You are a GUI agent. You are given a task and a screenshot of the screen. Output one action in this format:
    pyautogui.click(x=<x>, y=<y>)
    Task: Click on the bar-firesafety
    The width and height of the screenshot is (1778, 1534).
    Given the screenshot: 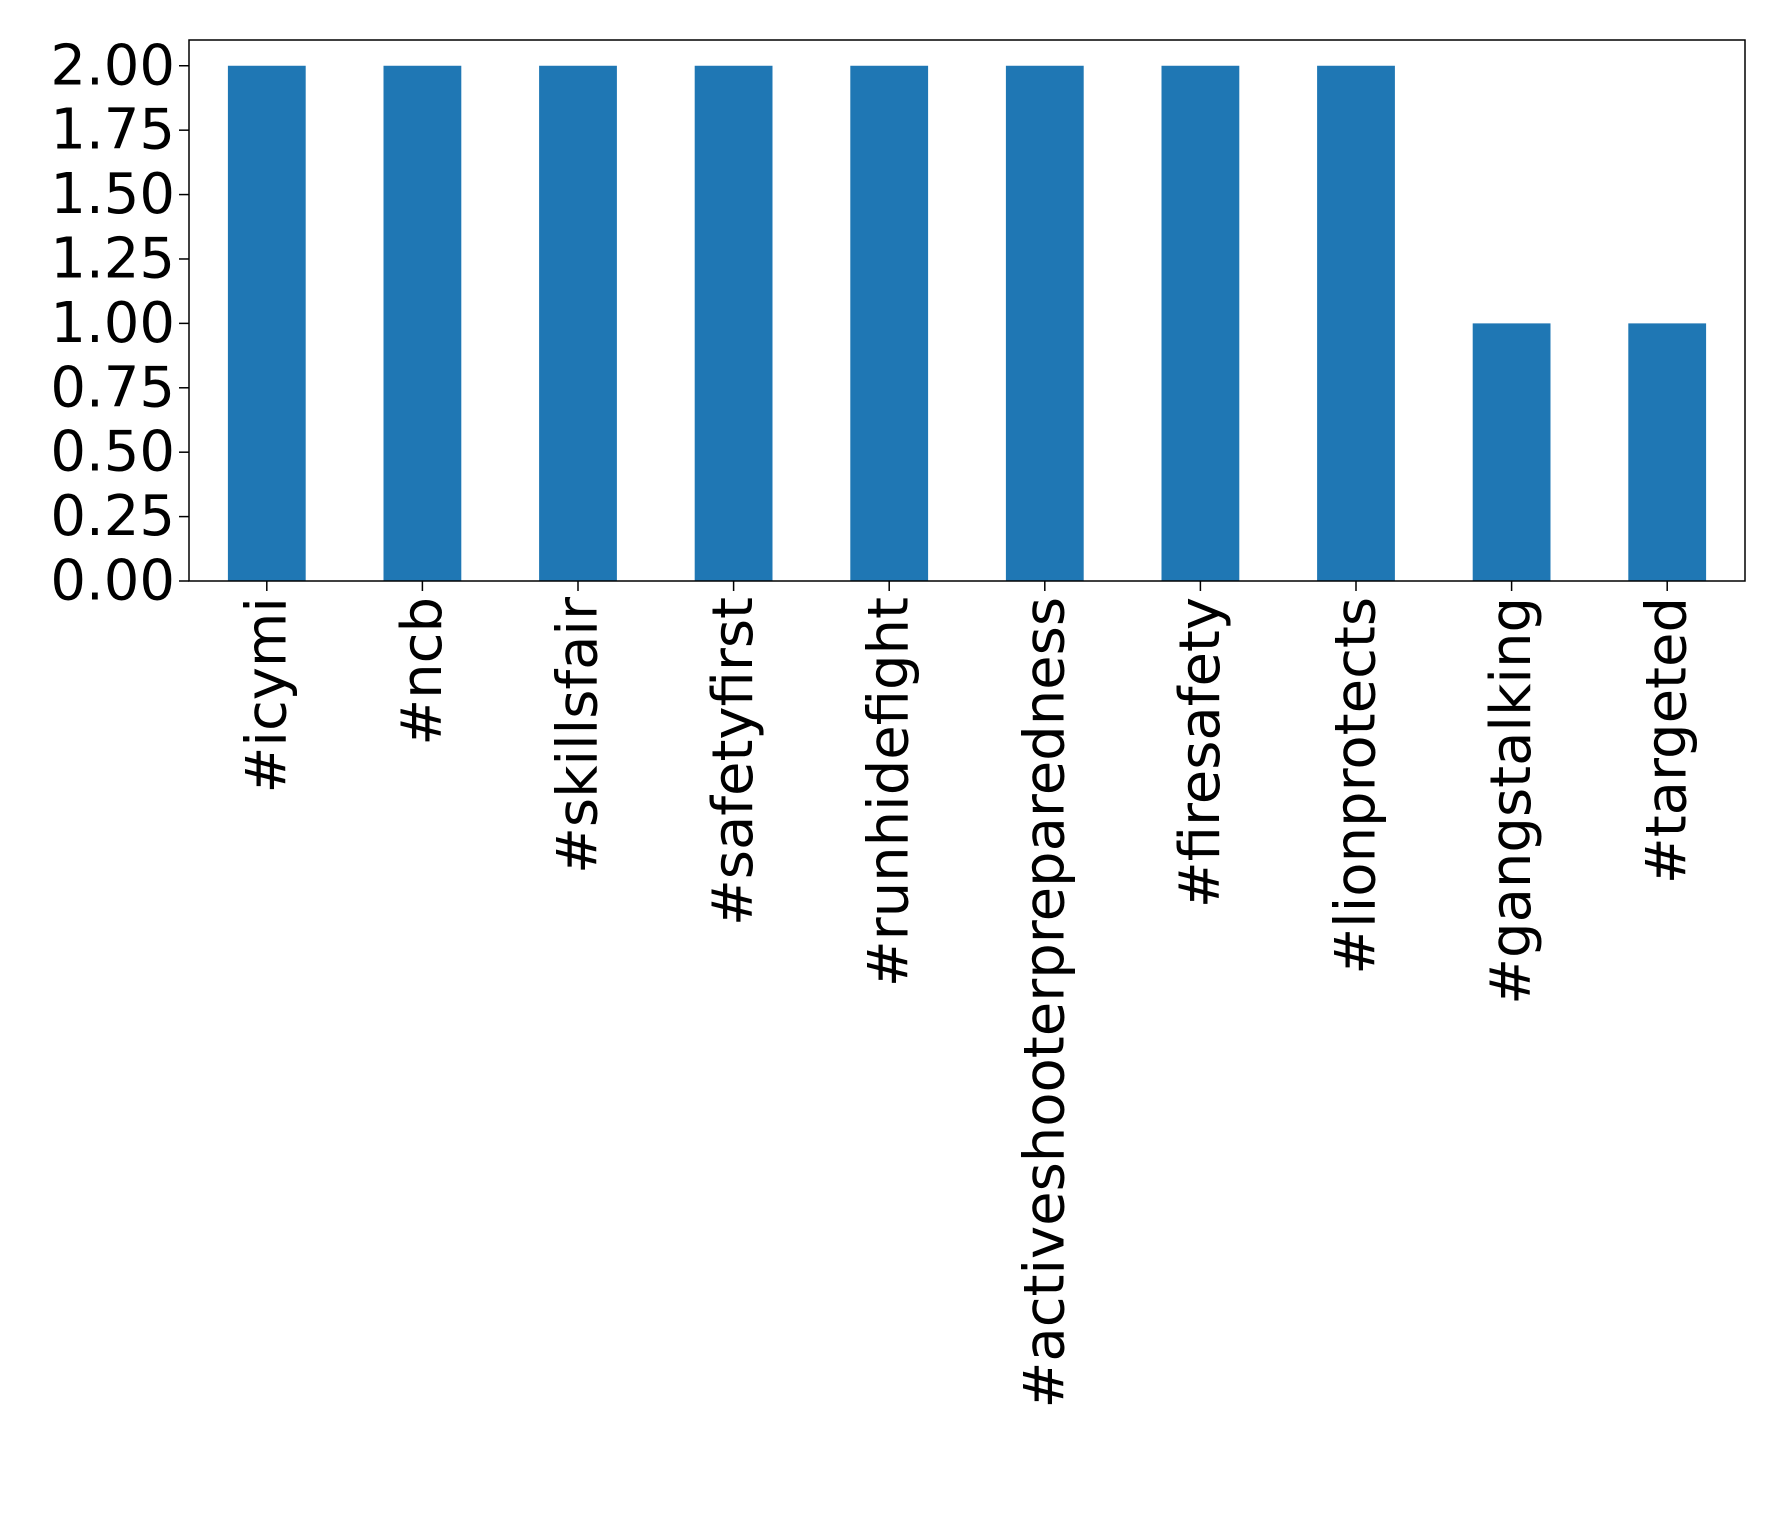 What is the action you would take?
    pyautogui.click(x=1200, y=323)
    